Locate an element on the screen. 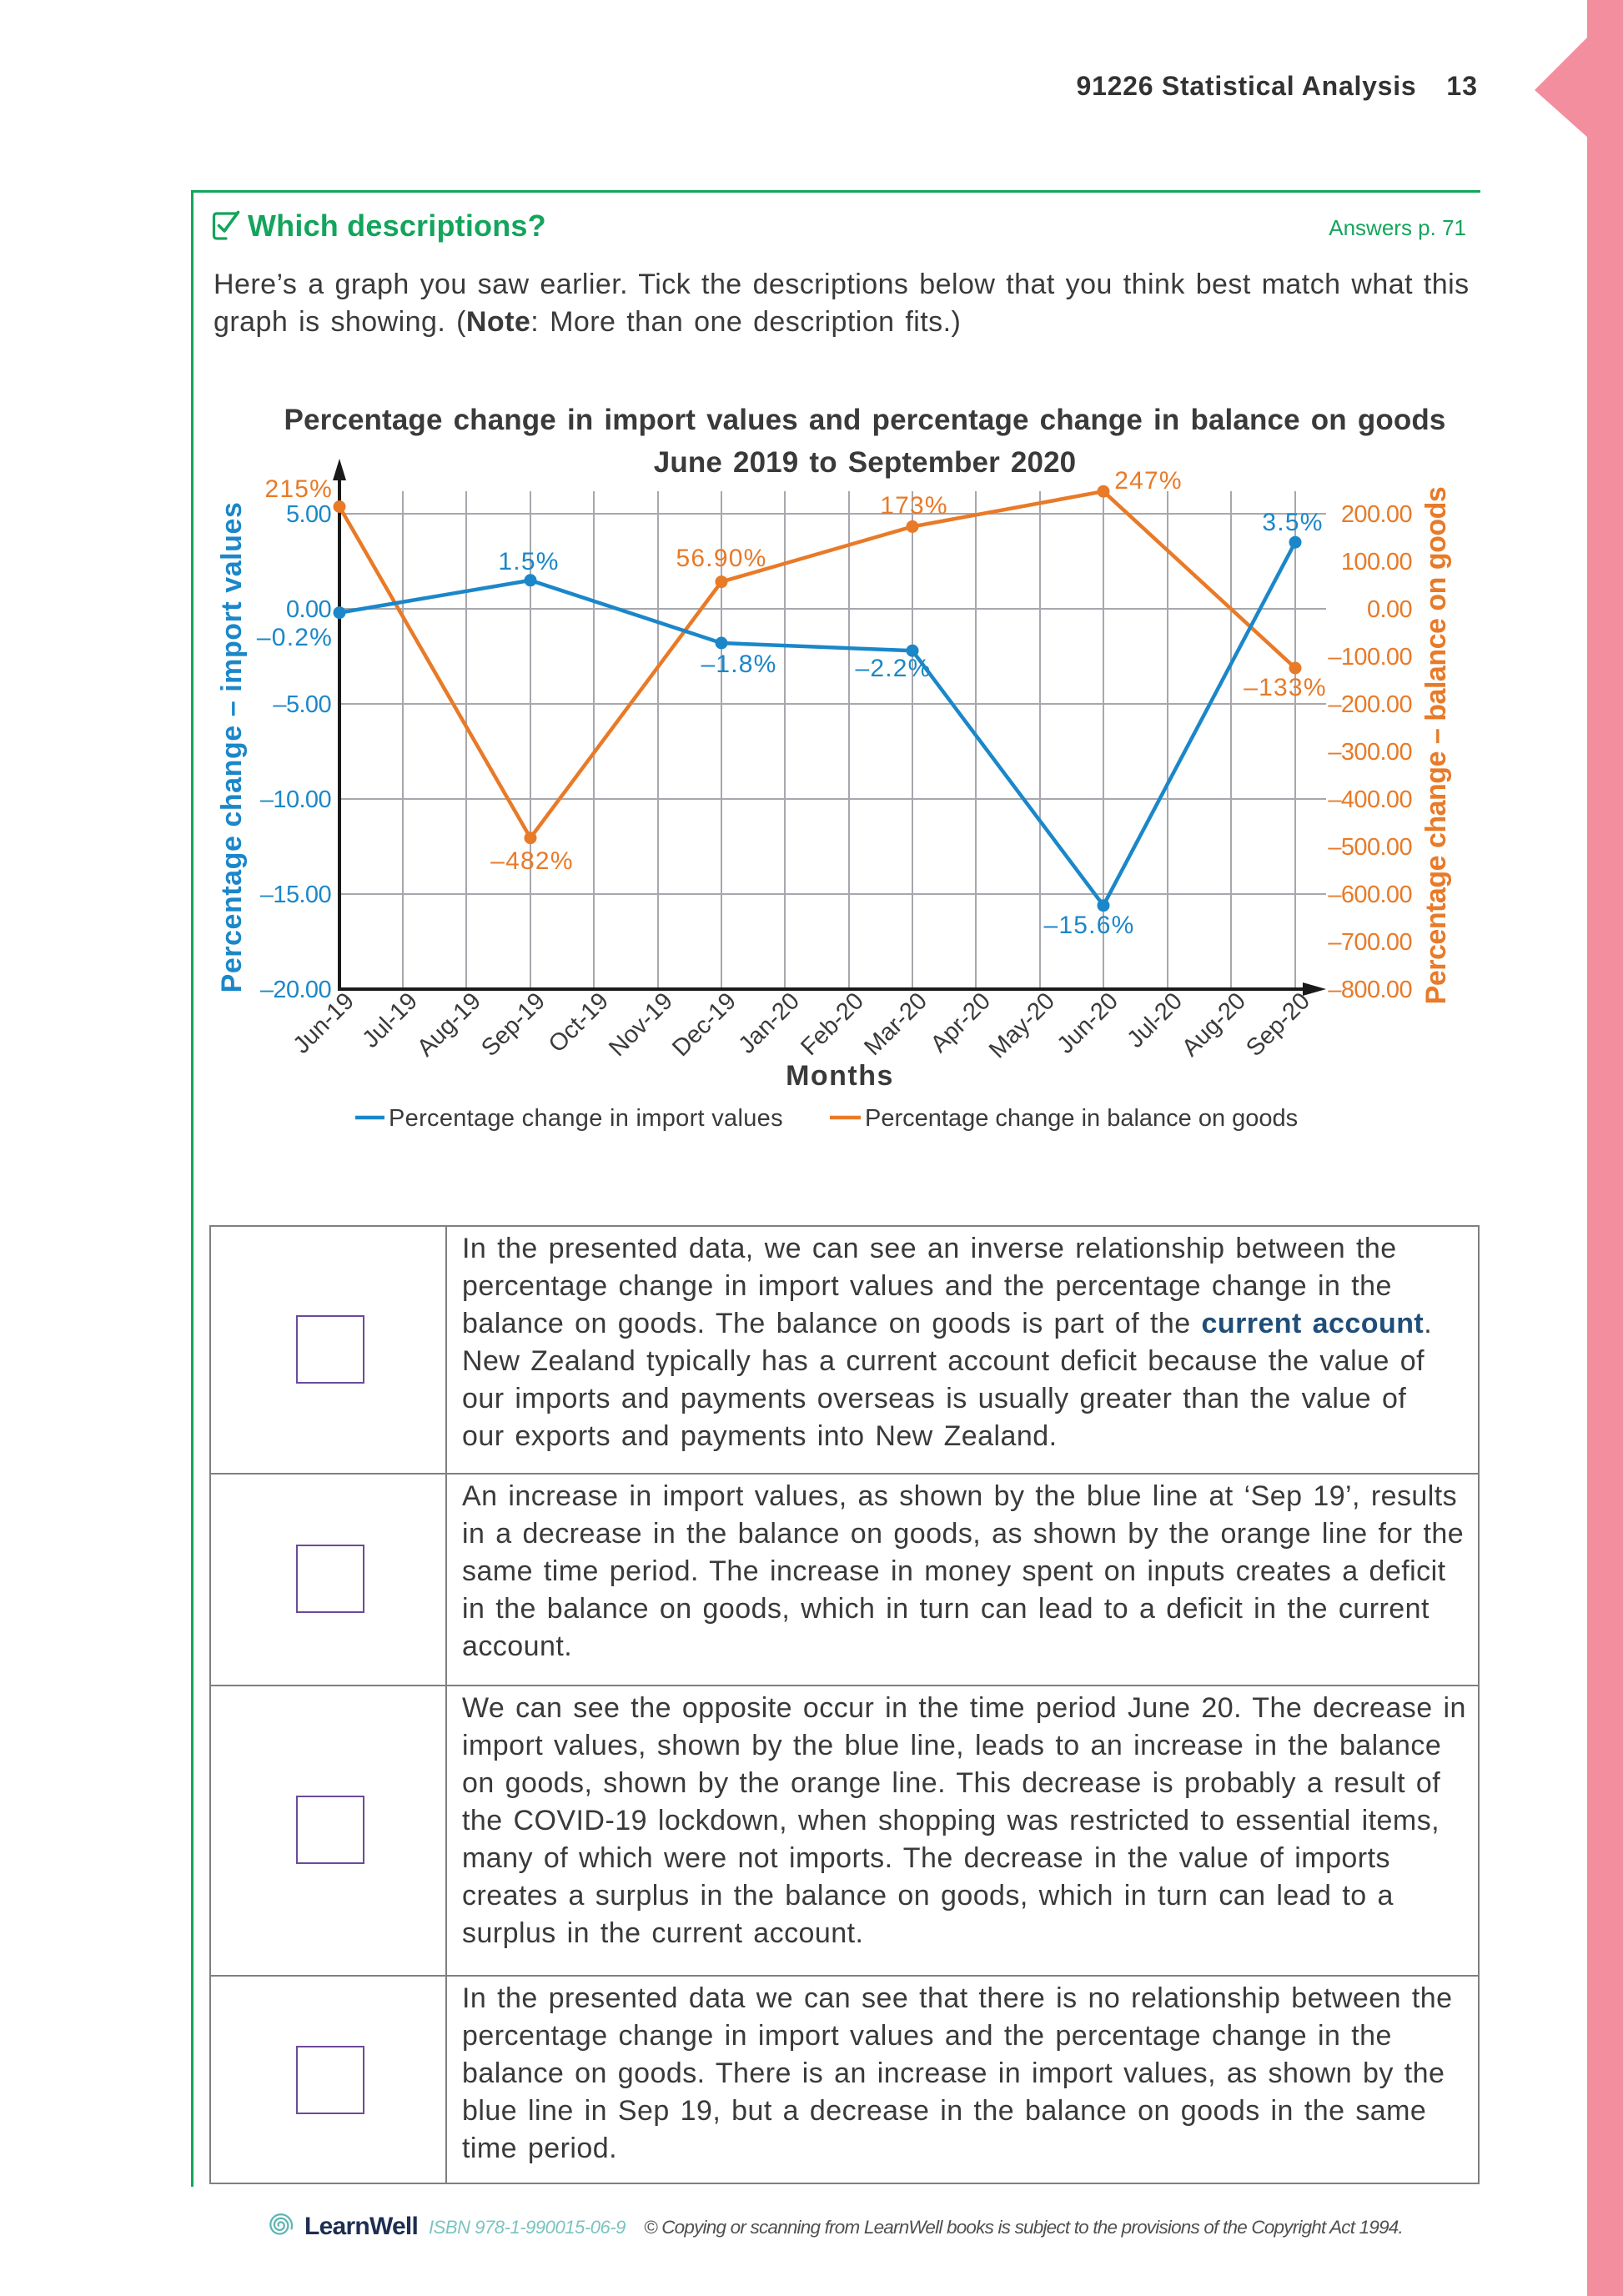 This screenshot has width=1623, height=2296. svg-text: Apr-20 is located at coordinates (961, 1023).